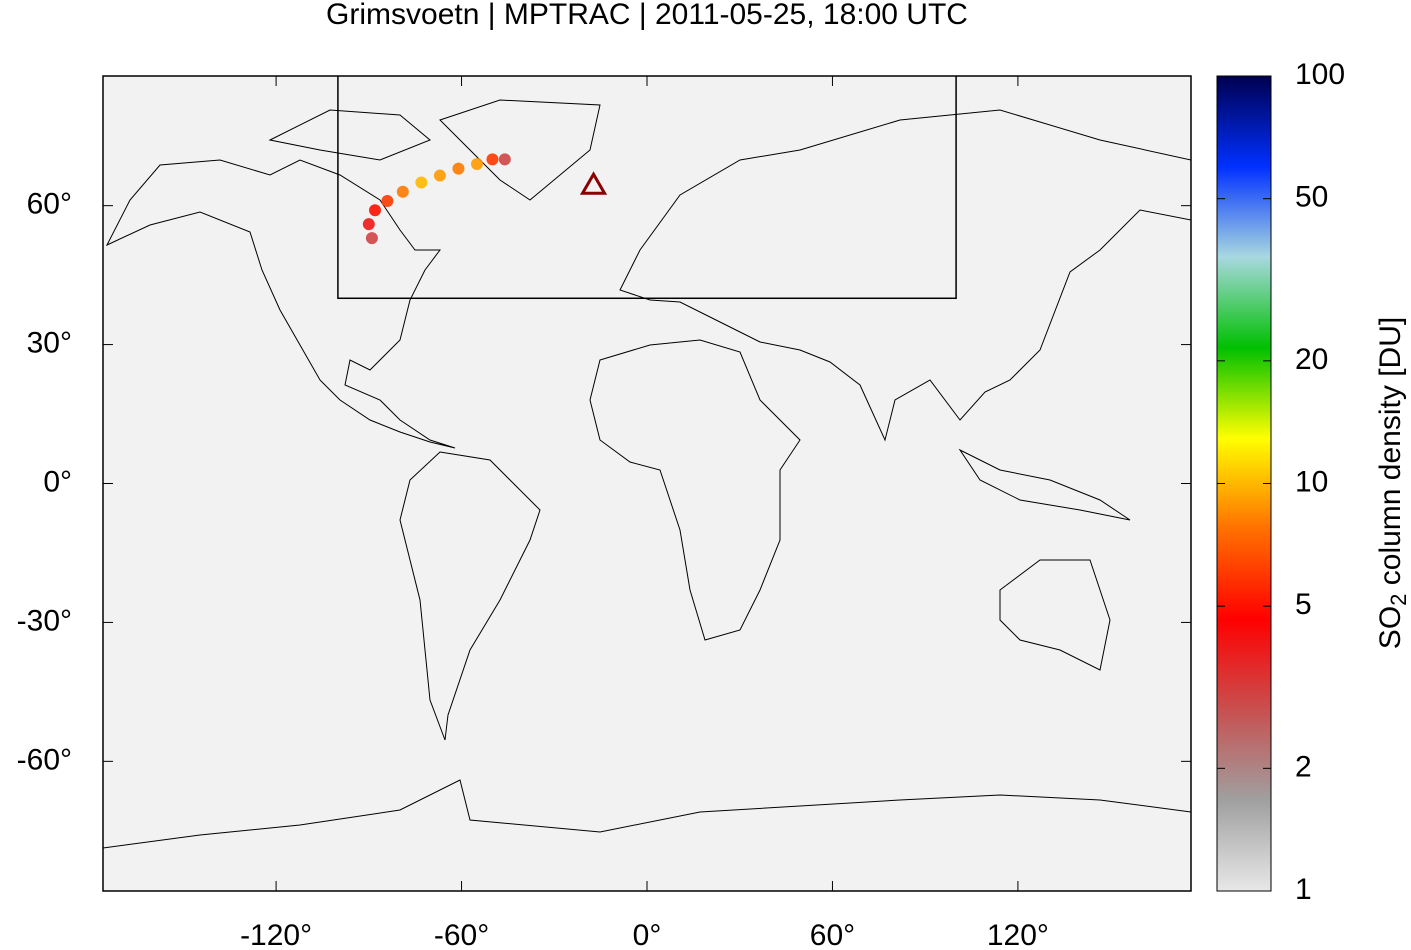  What do you see at coordinates (461, 934) in the screenshot?
I see `x-tick-label: -60°` at bounding box center [461, 934].